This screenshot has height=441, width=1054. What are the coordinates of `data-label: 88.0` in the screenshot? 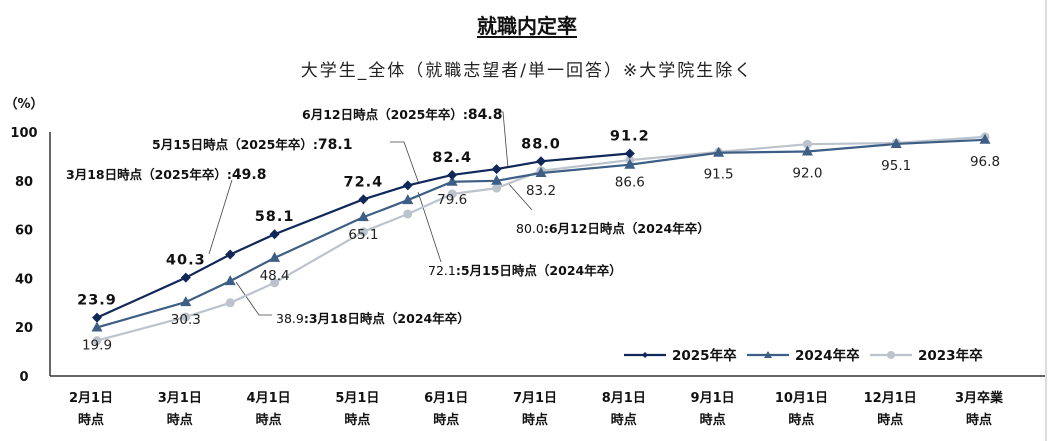 It's located at (541, 144).